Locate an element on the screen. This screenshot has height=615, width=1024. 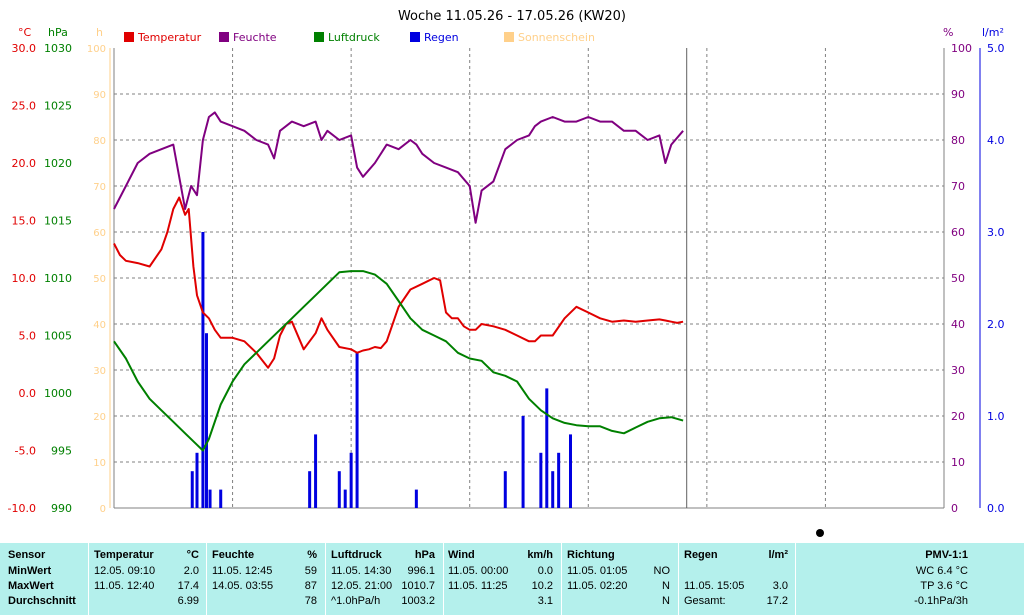
table-header-pmv: PMV-1:1 is located at coordinates (946, 555).